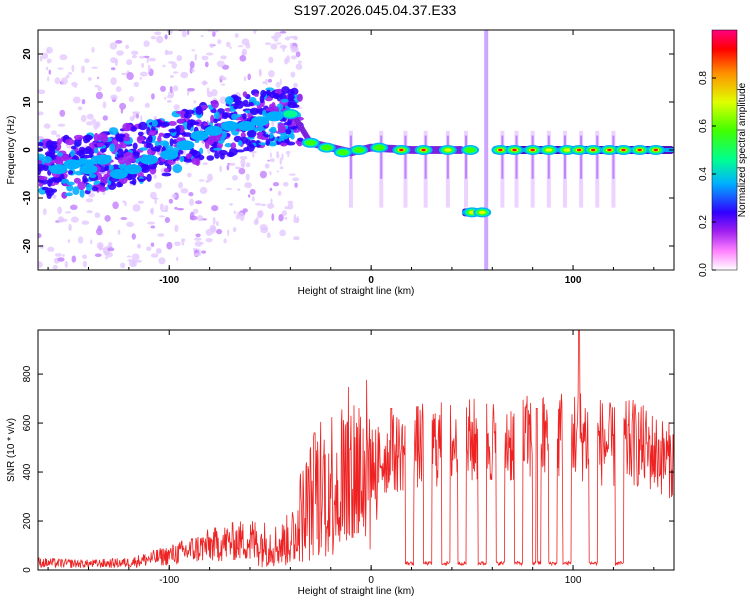 The width and height of the screenshot is (750, 600). What do you see at coordinates (703, 222) in the screenshot?
I see `colorbar-tick-label: 0.2` at bounding box center [703, 222].